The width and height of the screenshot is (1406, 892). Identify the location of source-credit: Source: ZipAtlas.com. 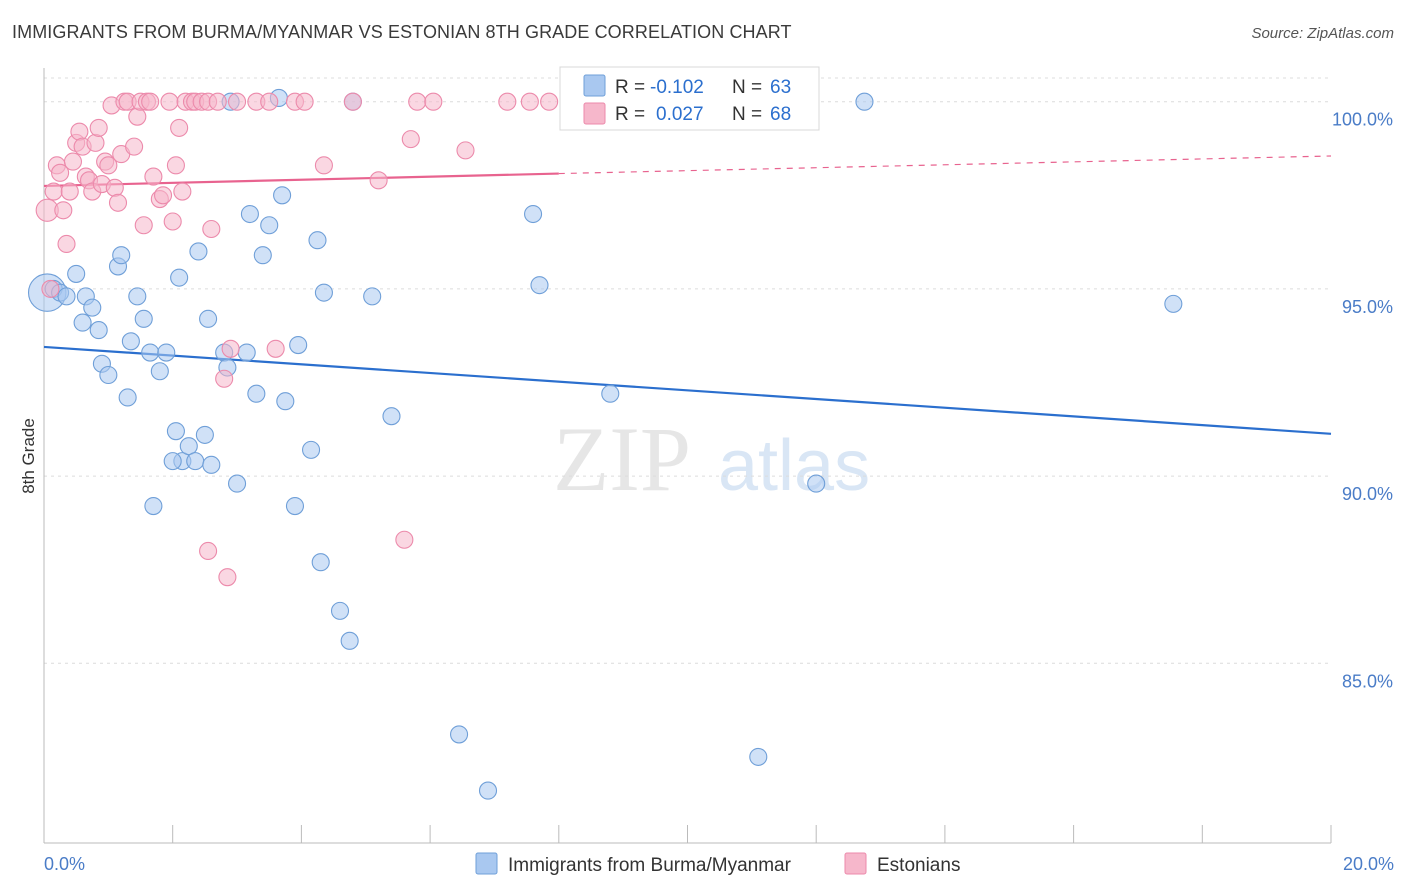
(1322, 33).